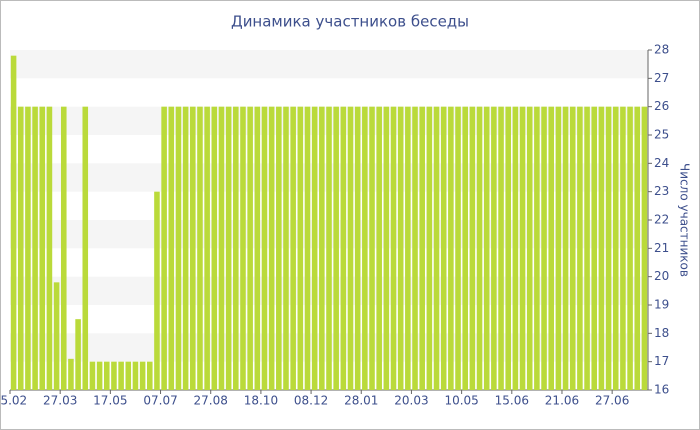 The height and width of the screenshot is (430, 700). Describe the element at coordinates (329, 64) in the screenshot. I see `grid-band` at that location.